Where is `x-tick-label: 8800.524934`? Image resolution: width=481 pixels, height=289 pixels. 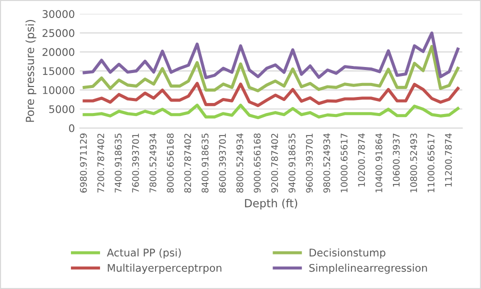
x-tick-label: 8800.524934 is located at coordinates (240, 163).